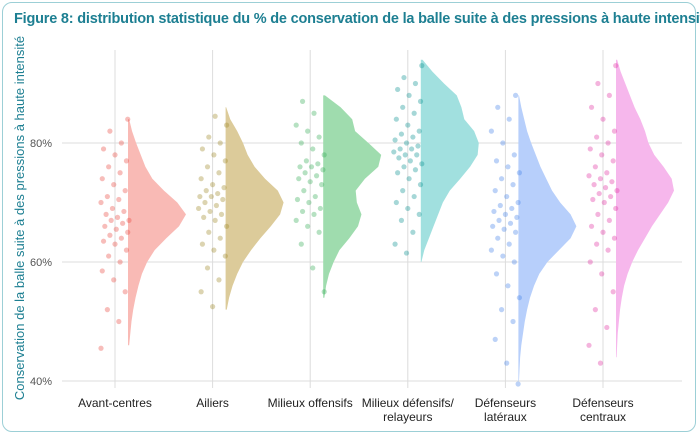  I want to click on x-tick-label: Défenseurs centraux, so click(603, 410).